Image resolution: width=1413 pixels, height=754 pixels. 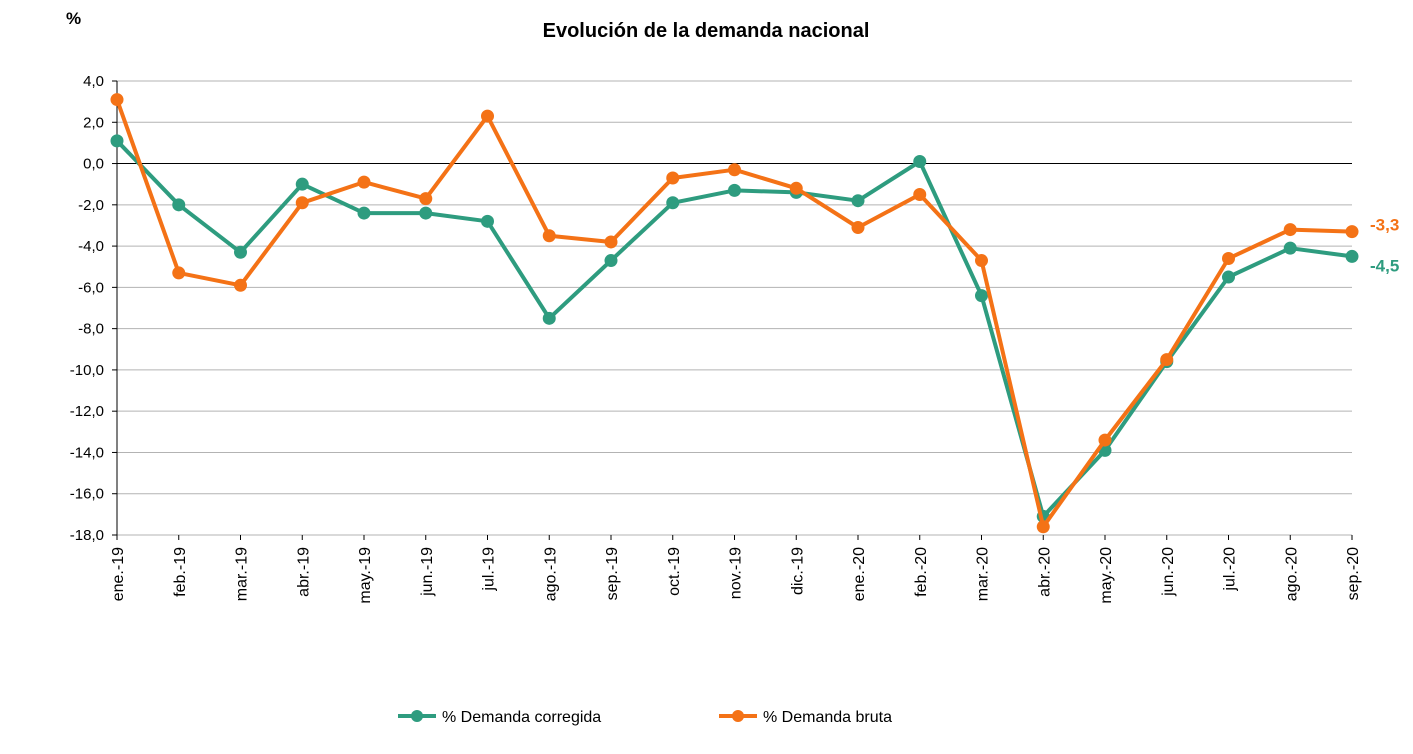 I want to click on y-tick-label: -12,0, so click(x=87, y=411).